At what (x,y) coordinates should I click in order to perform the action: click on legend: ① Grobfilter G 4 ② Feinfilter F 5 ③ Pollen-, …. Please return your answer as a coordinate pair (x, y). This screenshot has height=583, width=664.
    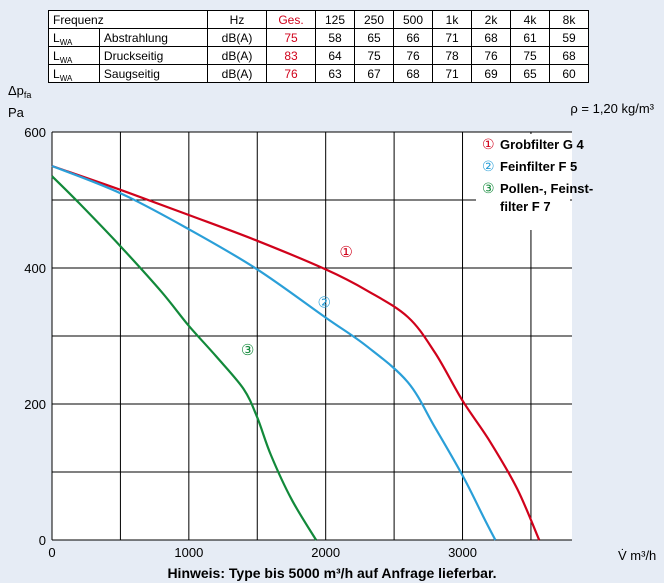
    Looking at the image, I should click on (537, 175).